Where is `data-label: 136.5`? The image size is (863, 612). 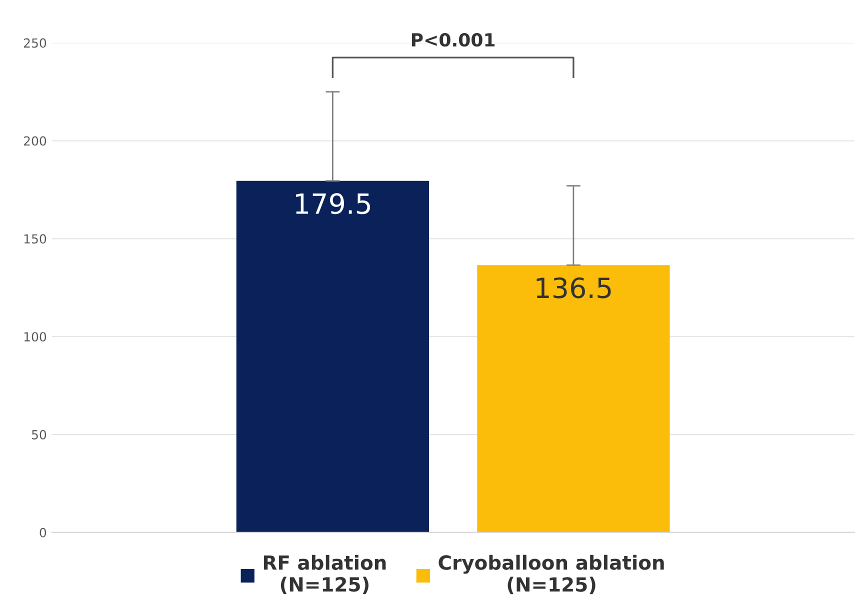 data-label: 136.5 is located at coordinates (573, 287).